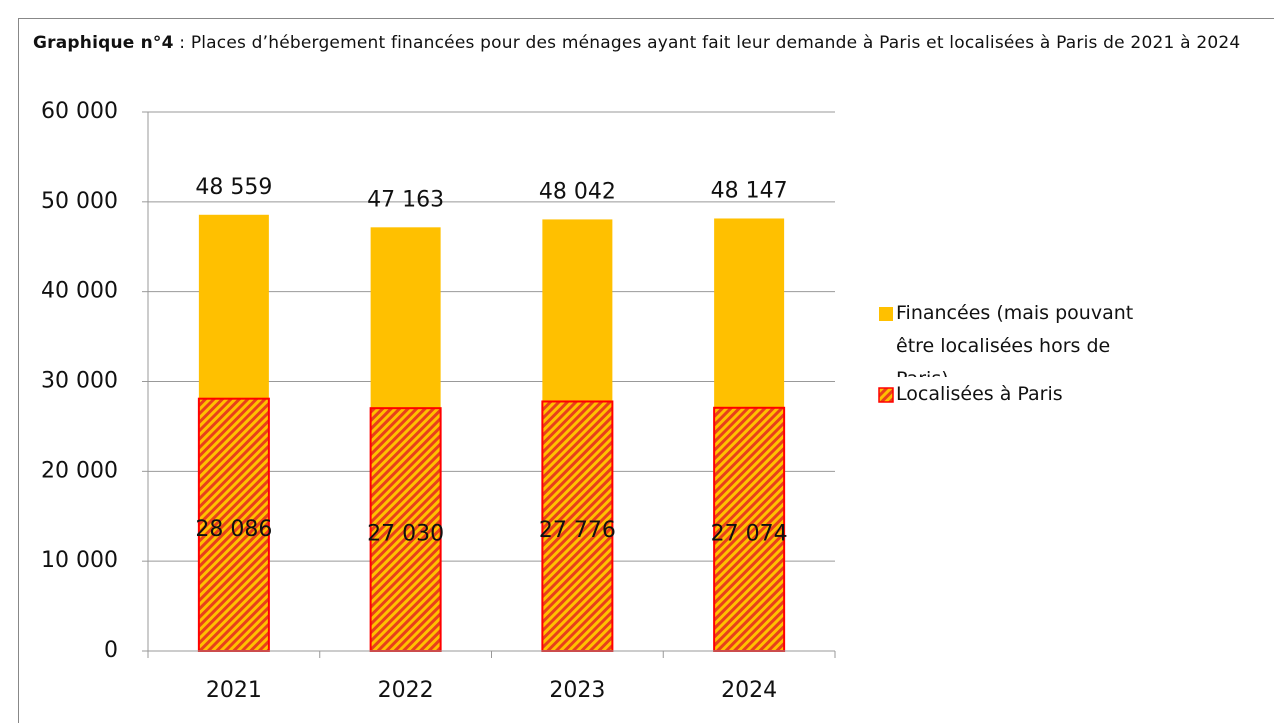 Image resolution: width=1274 pixels, height=723 pixels. I want to click on data-label: 47 163, so click(405, 199).